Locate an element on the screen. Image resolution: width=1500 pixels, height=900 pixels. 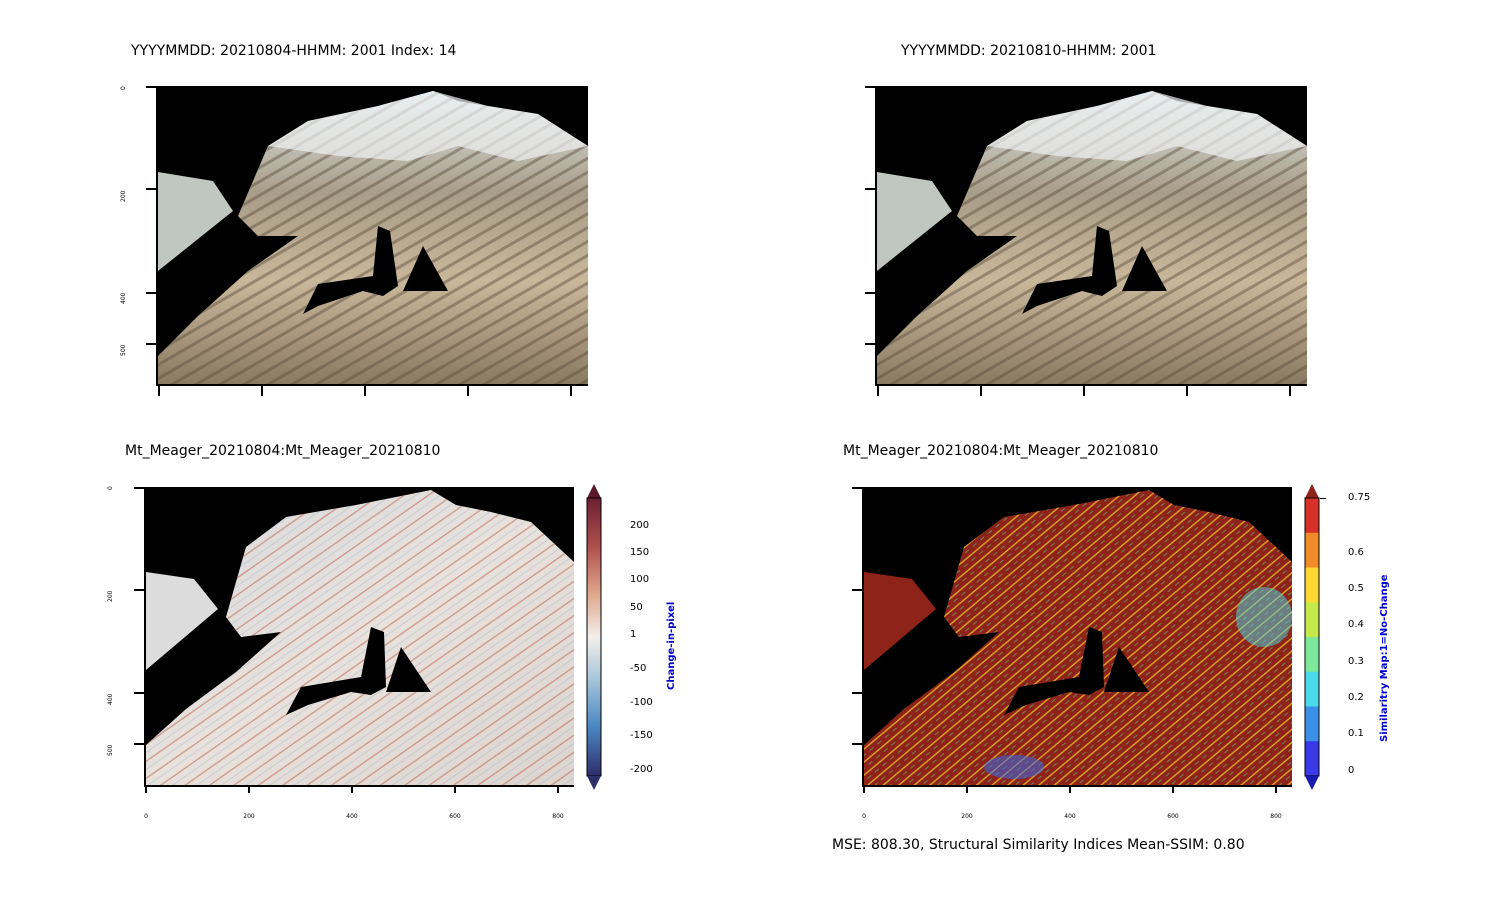
bottom-right-image is located at coordinates (1078, 636).